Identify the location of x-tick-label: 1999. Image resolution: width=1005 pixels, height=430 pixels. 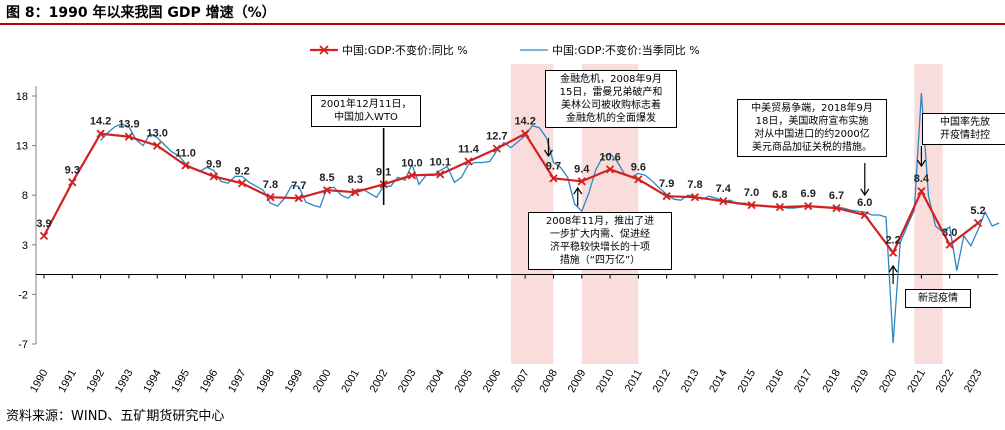
(294, 381).